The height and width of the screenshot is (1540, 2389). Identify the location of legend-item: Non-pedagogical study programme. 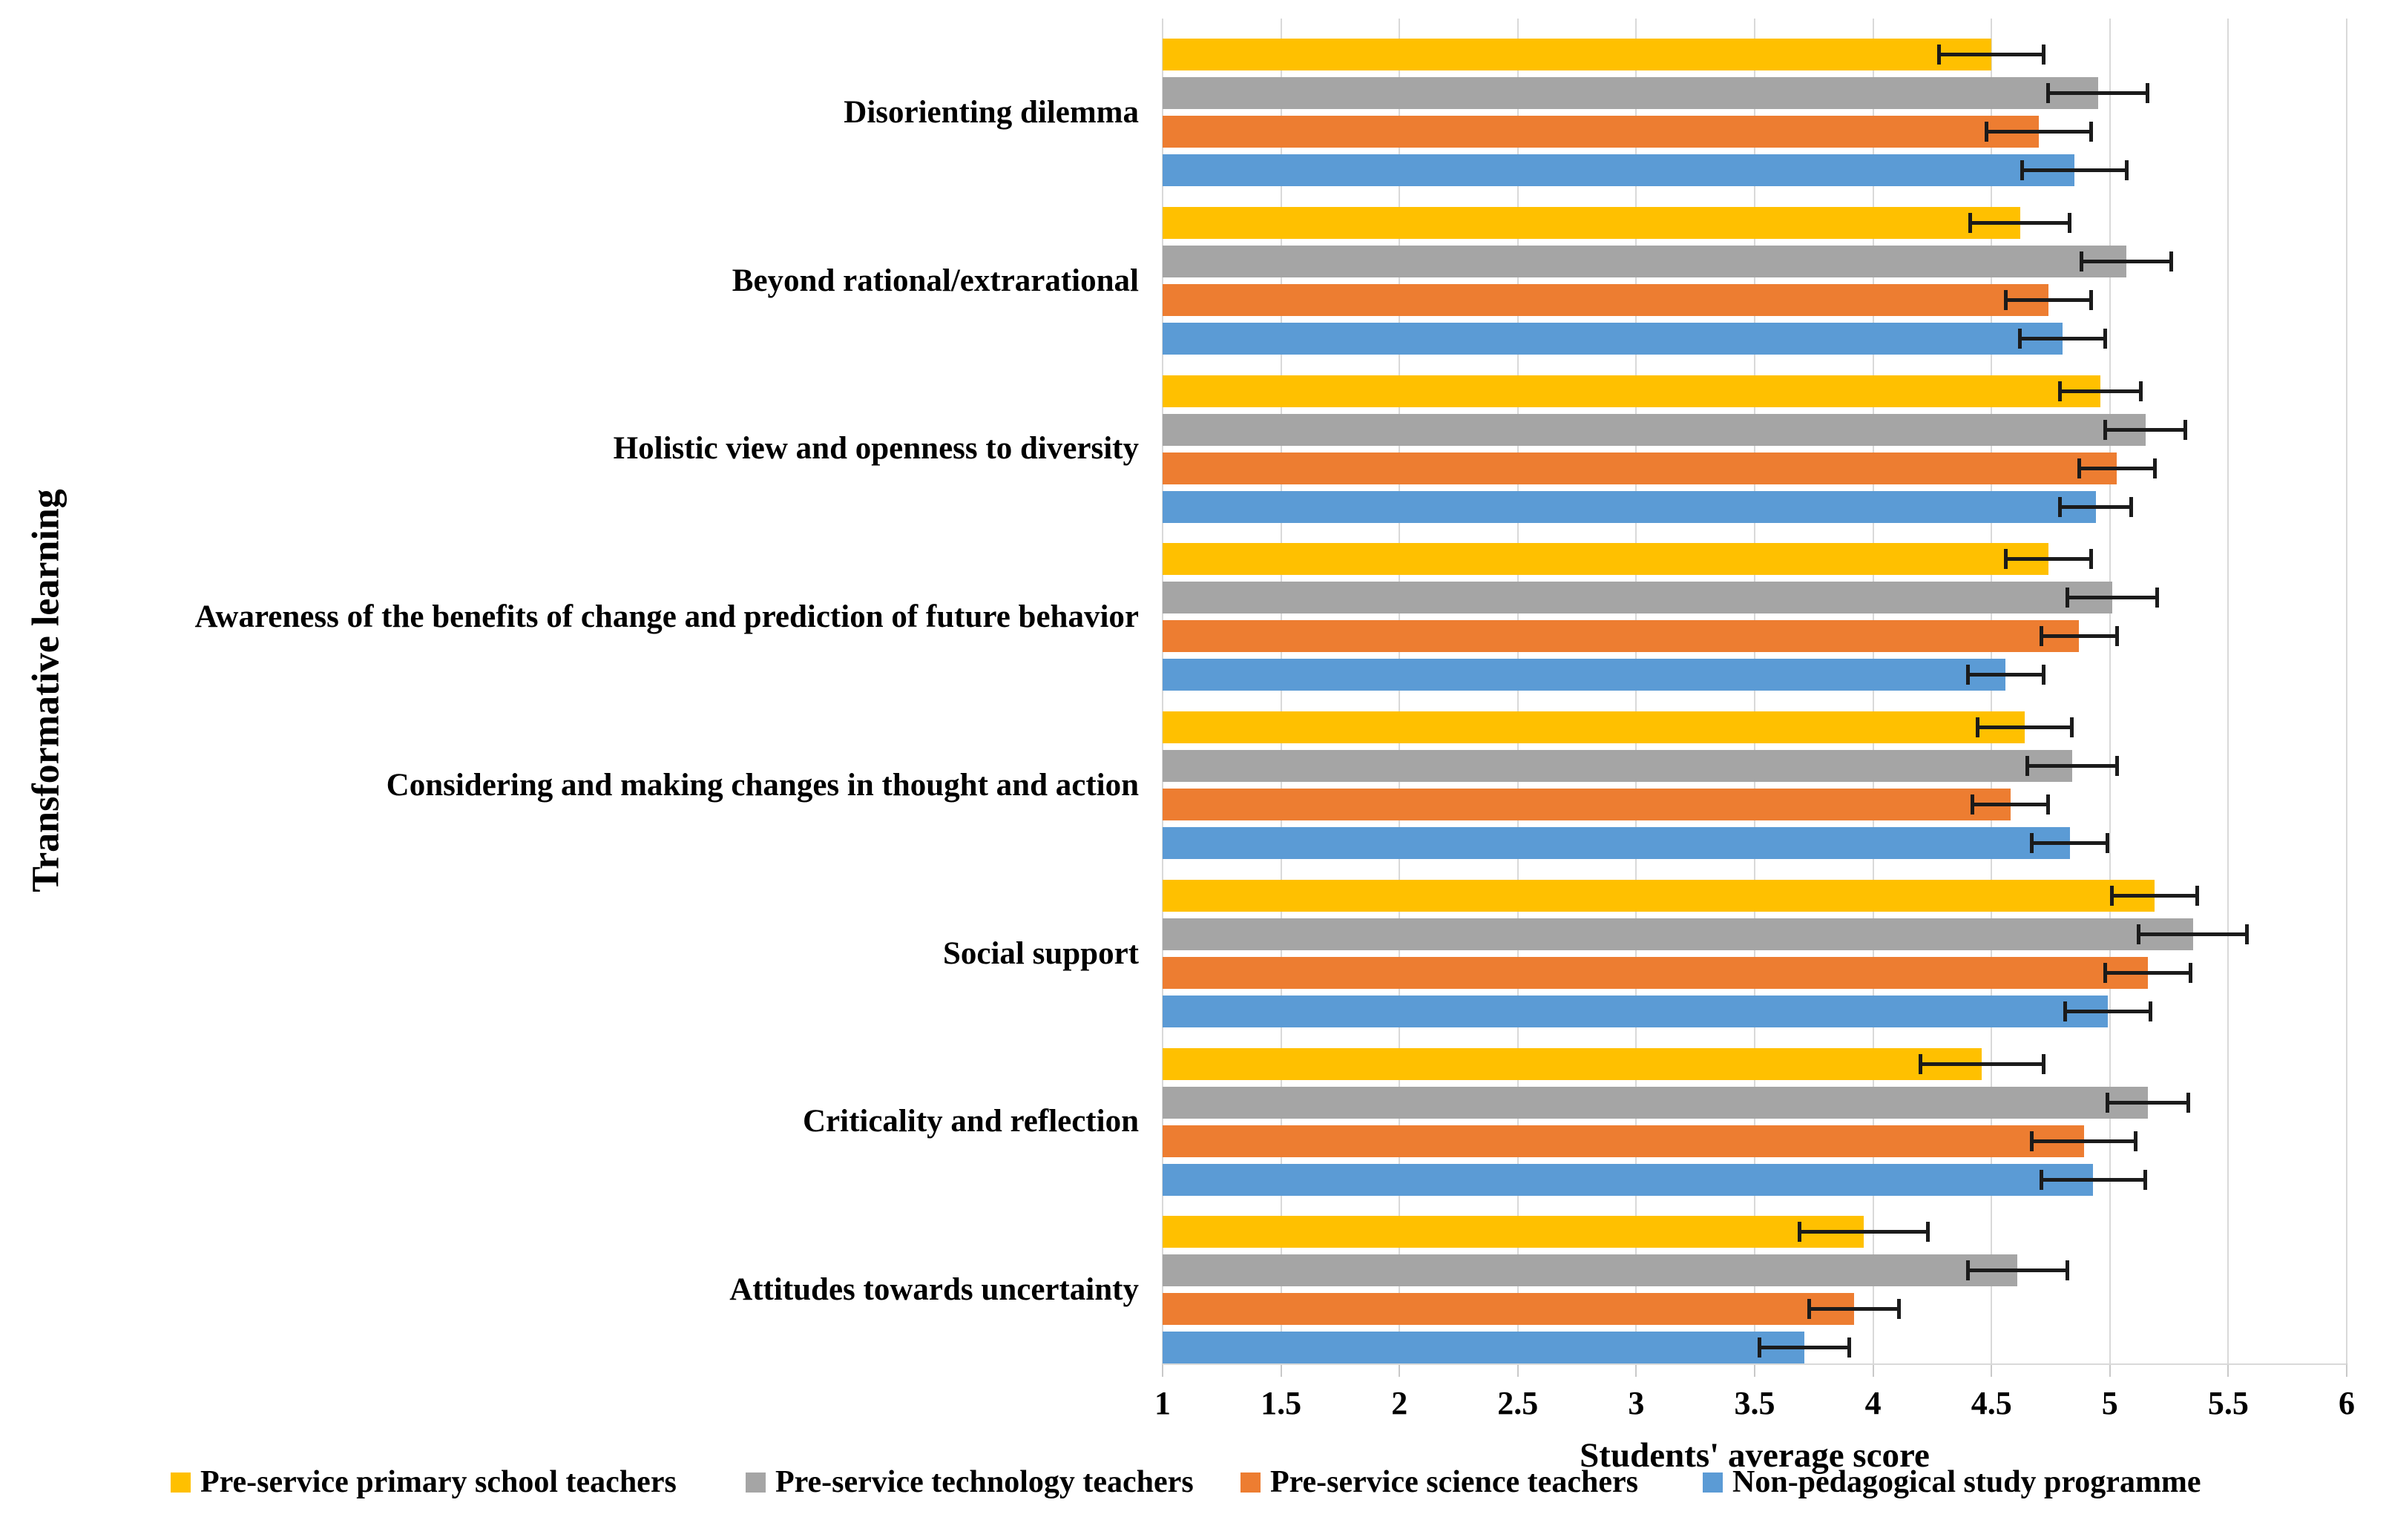
(1952, 1482).